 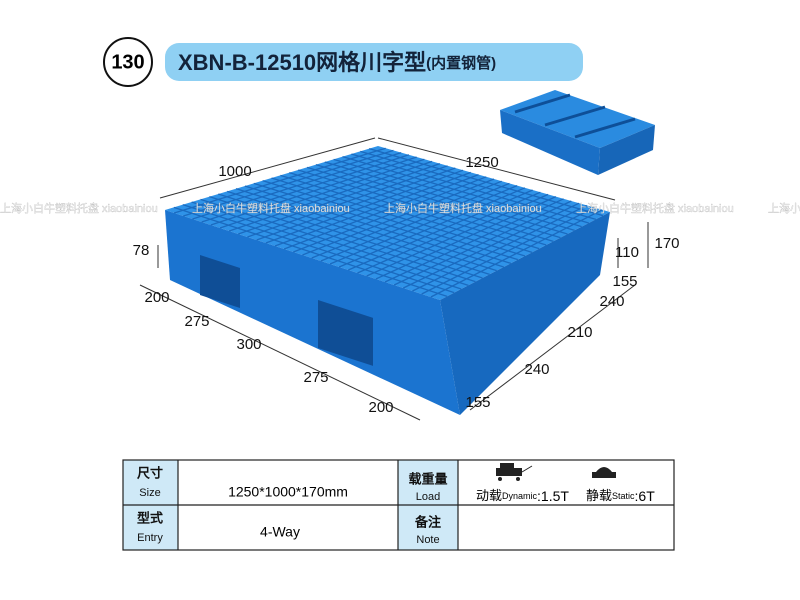 I want to click on title: XBN-B-12510网格川字型(内置钢管), so click(x=337, y=62).